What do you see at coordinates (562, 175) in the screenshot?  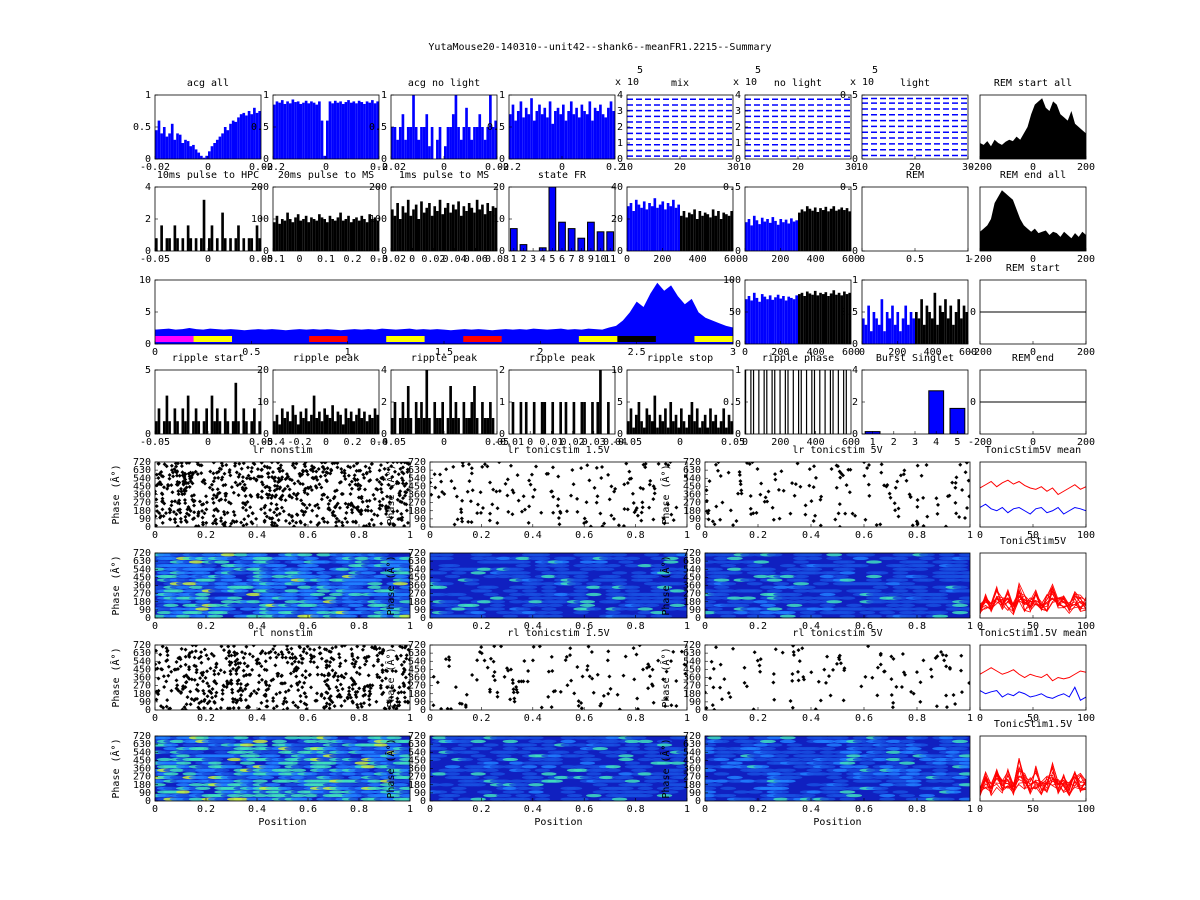 I see `panel-title: state FR` at bounding box center [562, 175].